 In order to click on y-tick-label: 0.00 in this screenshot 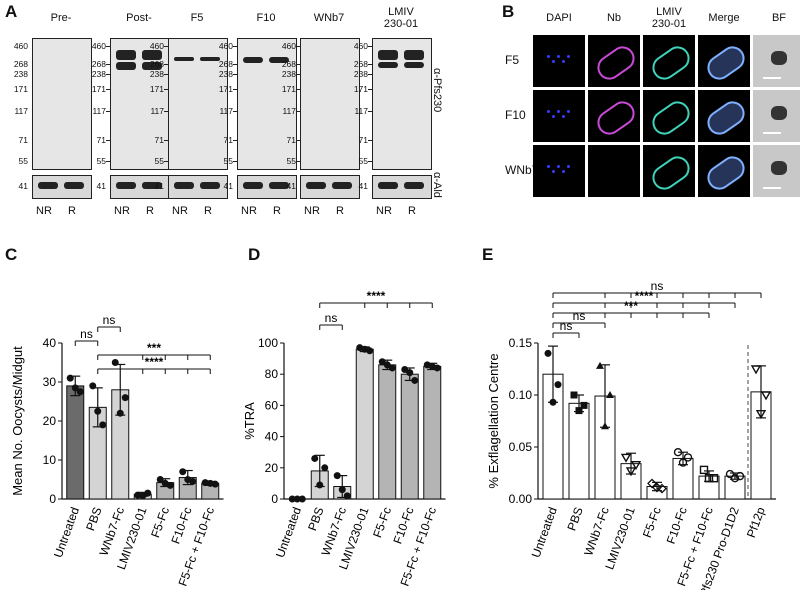, I will do `click(521, 499)`.